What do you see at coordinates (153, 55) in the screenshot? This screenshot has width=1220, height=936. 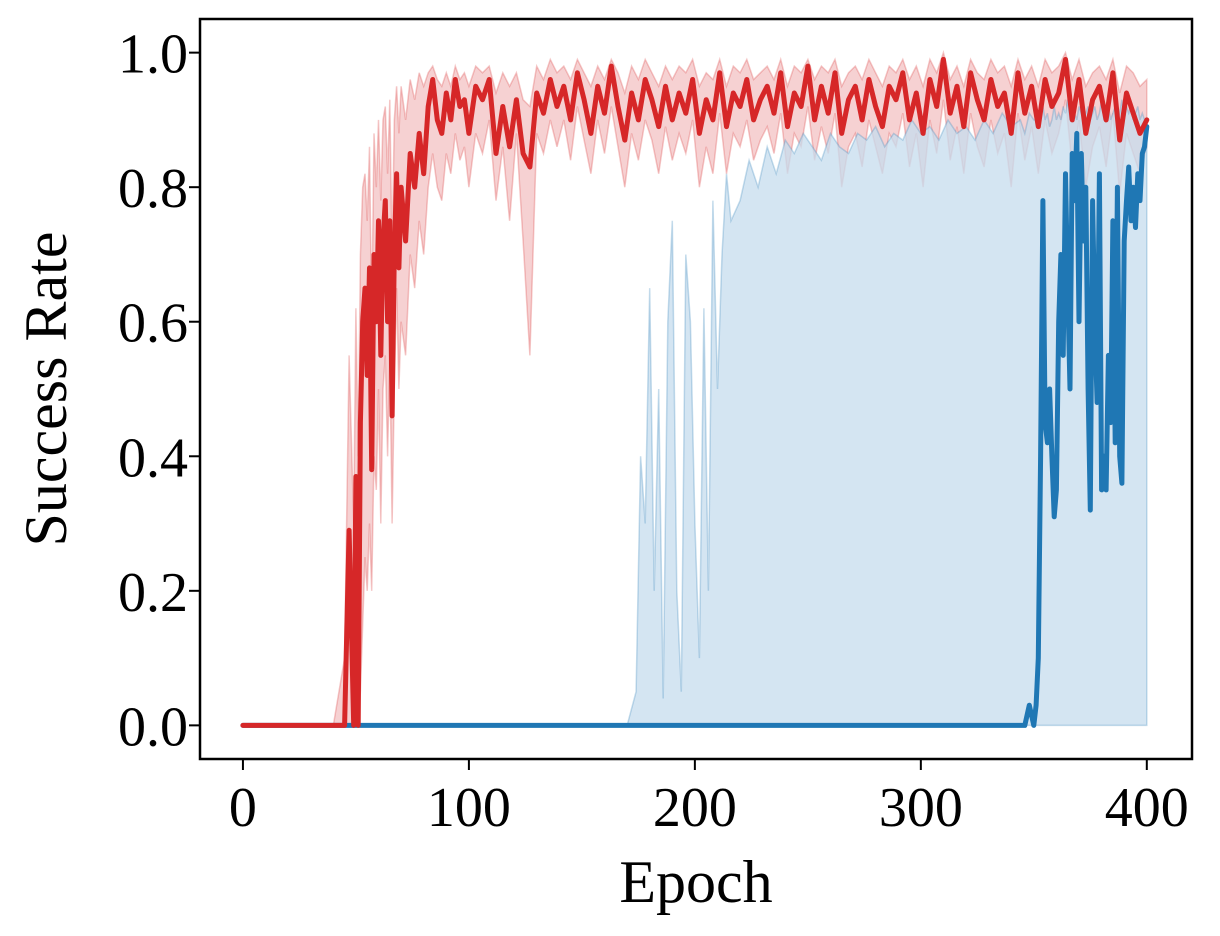 I see `y-tick-label: 1.0` at bounding box center [153, 55].